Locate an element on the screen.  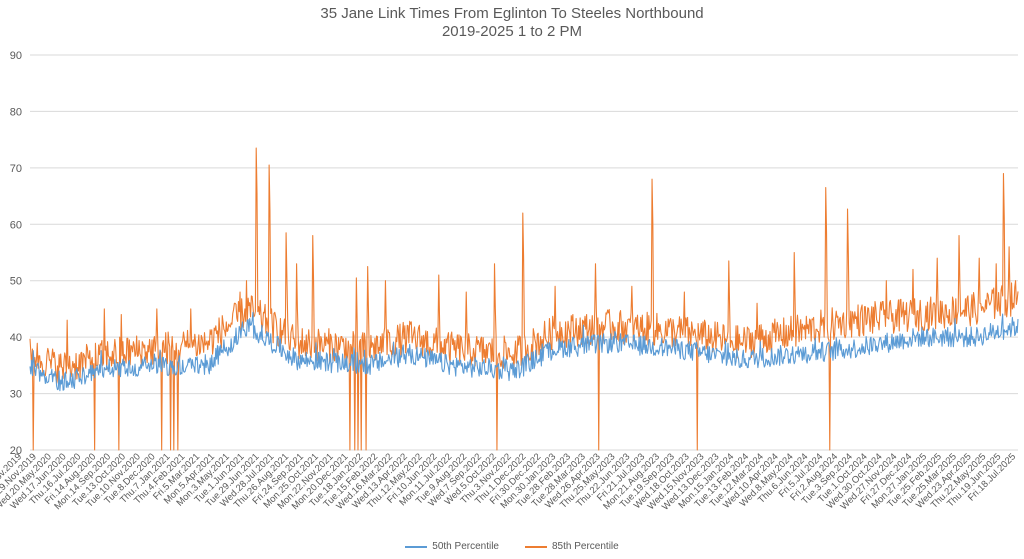
y-tick-label: 30 is located at coordinates (16, 395).